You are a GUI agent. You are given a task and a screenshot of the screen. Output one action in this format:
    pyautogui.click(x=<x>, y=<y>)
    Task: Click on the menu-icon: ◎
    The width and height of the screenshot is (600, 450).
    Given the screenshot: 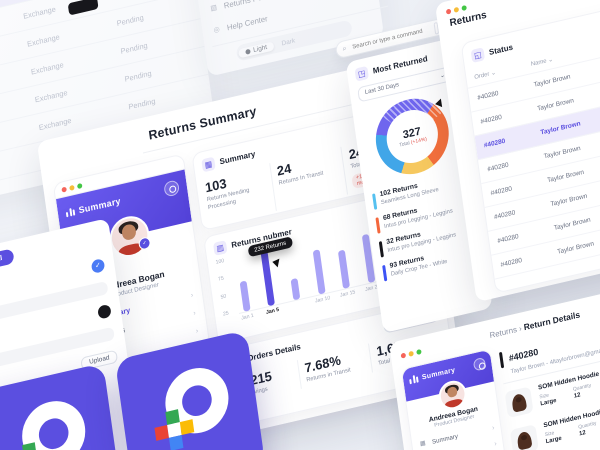 What is the action you would take?
    pyautogui.click(x=217, y=29)
    